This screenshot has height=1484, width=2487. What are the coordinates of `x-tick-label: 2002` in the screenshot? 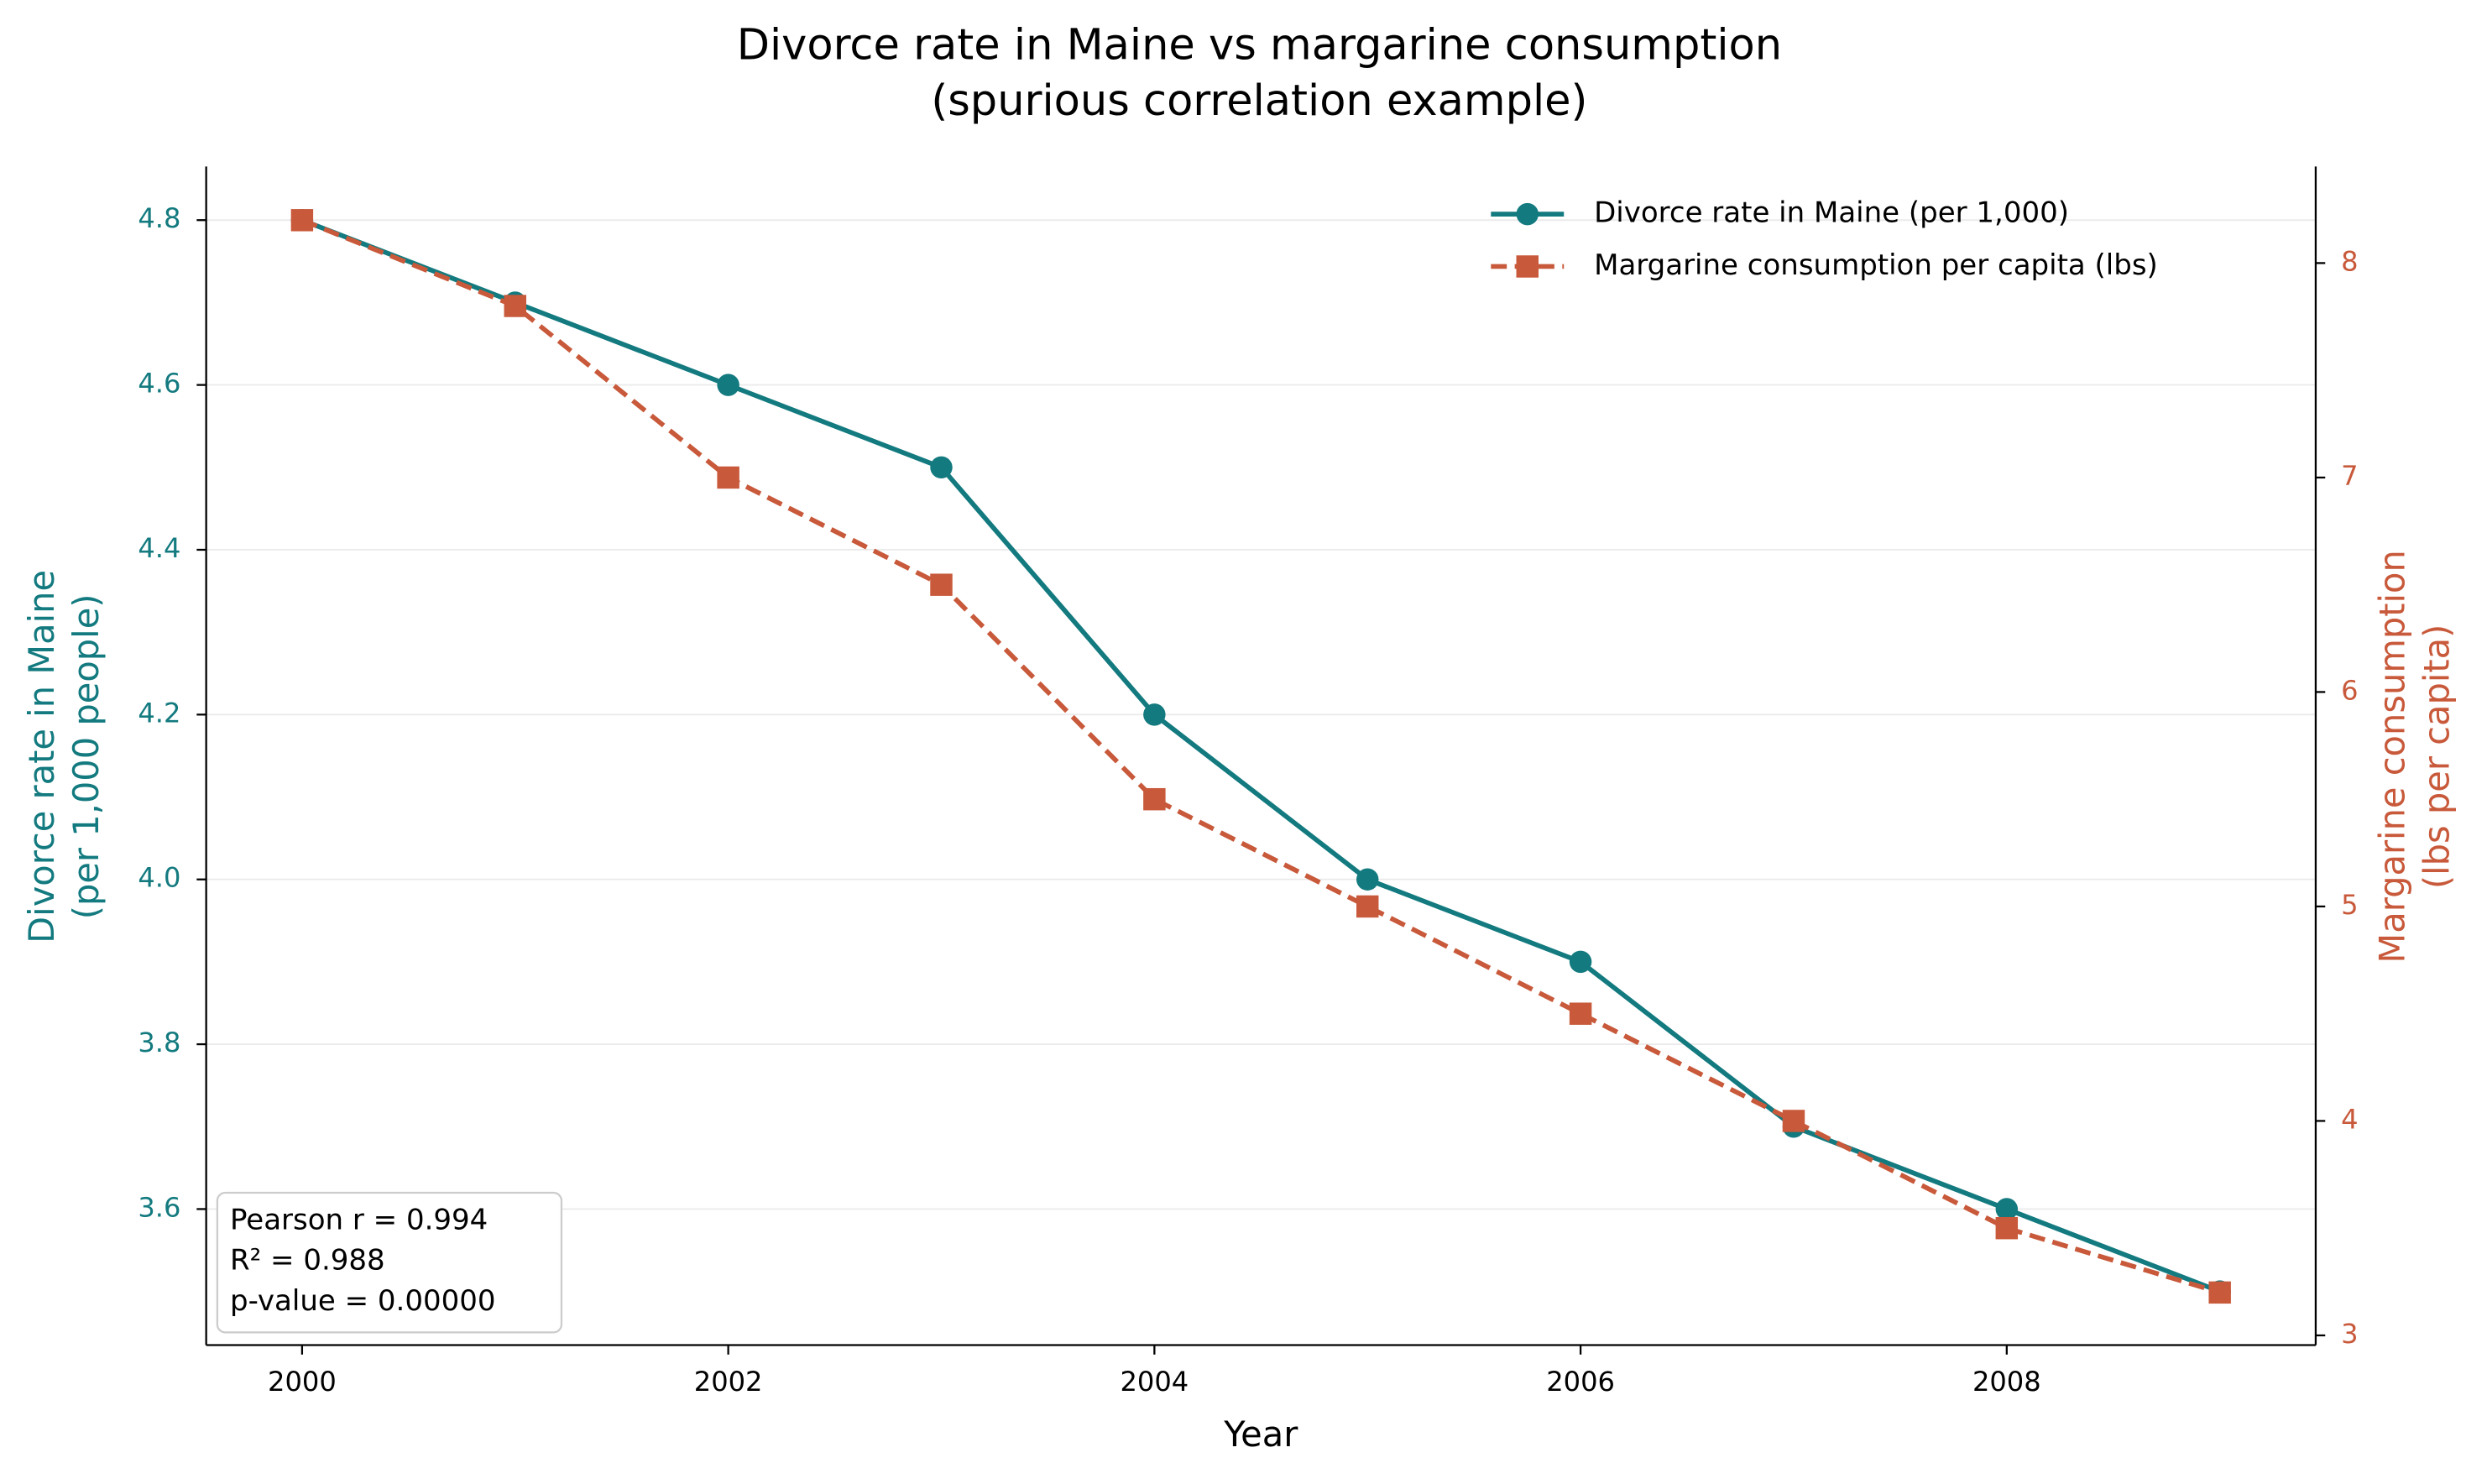 It's located at (728, 1382).